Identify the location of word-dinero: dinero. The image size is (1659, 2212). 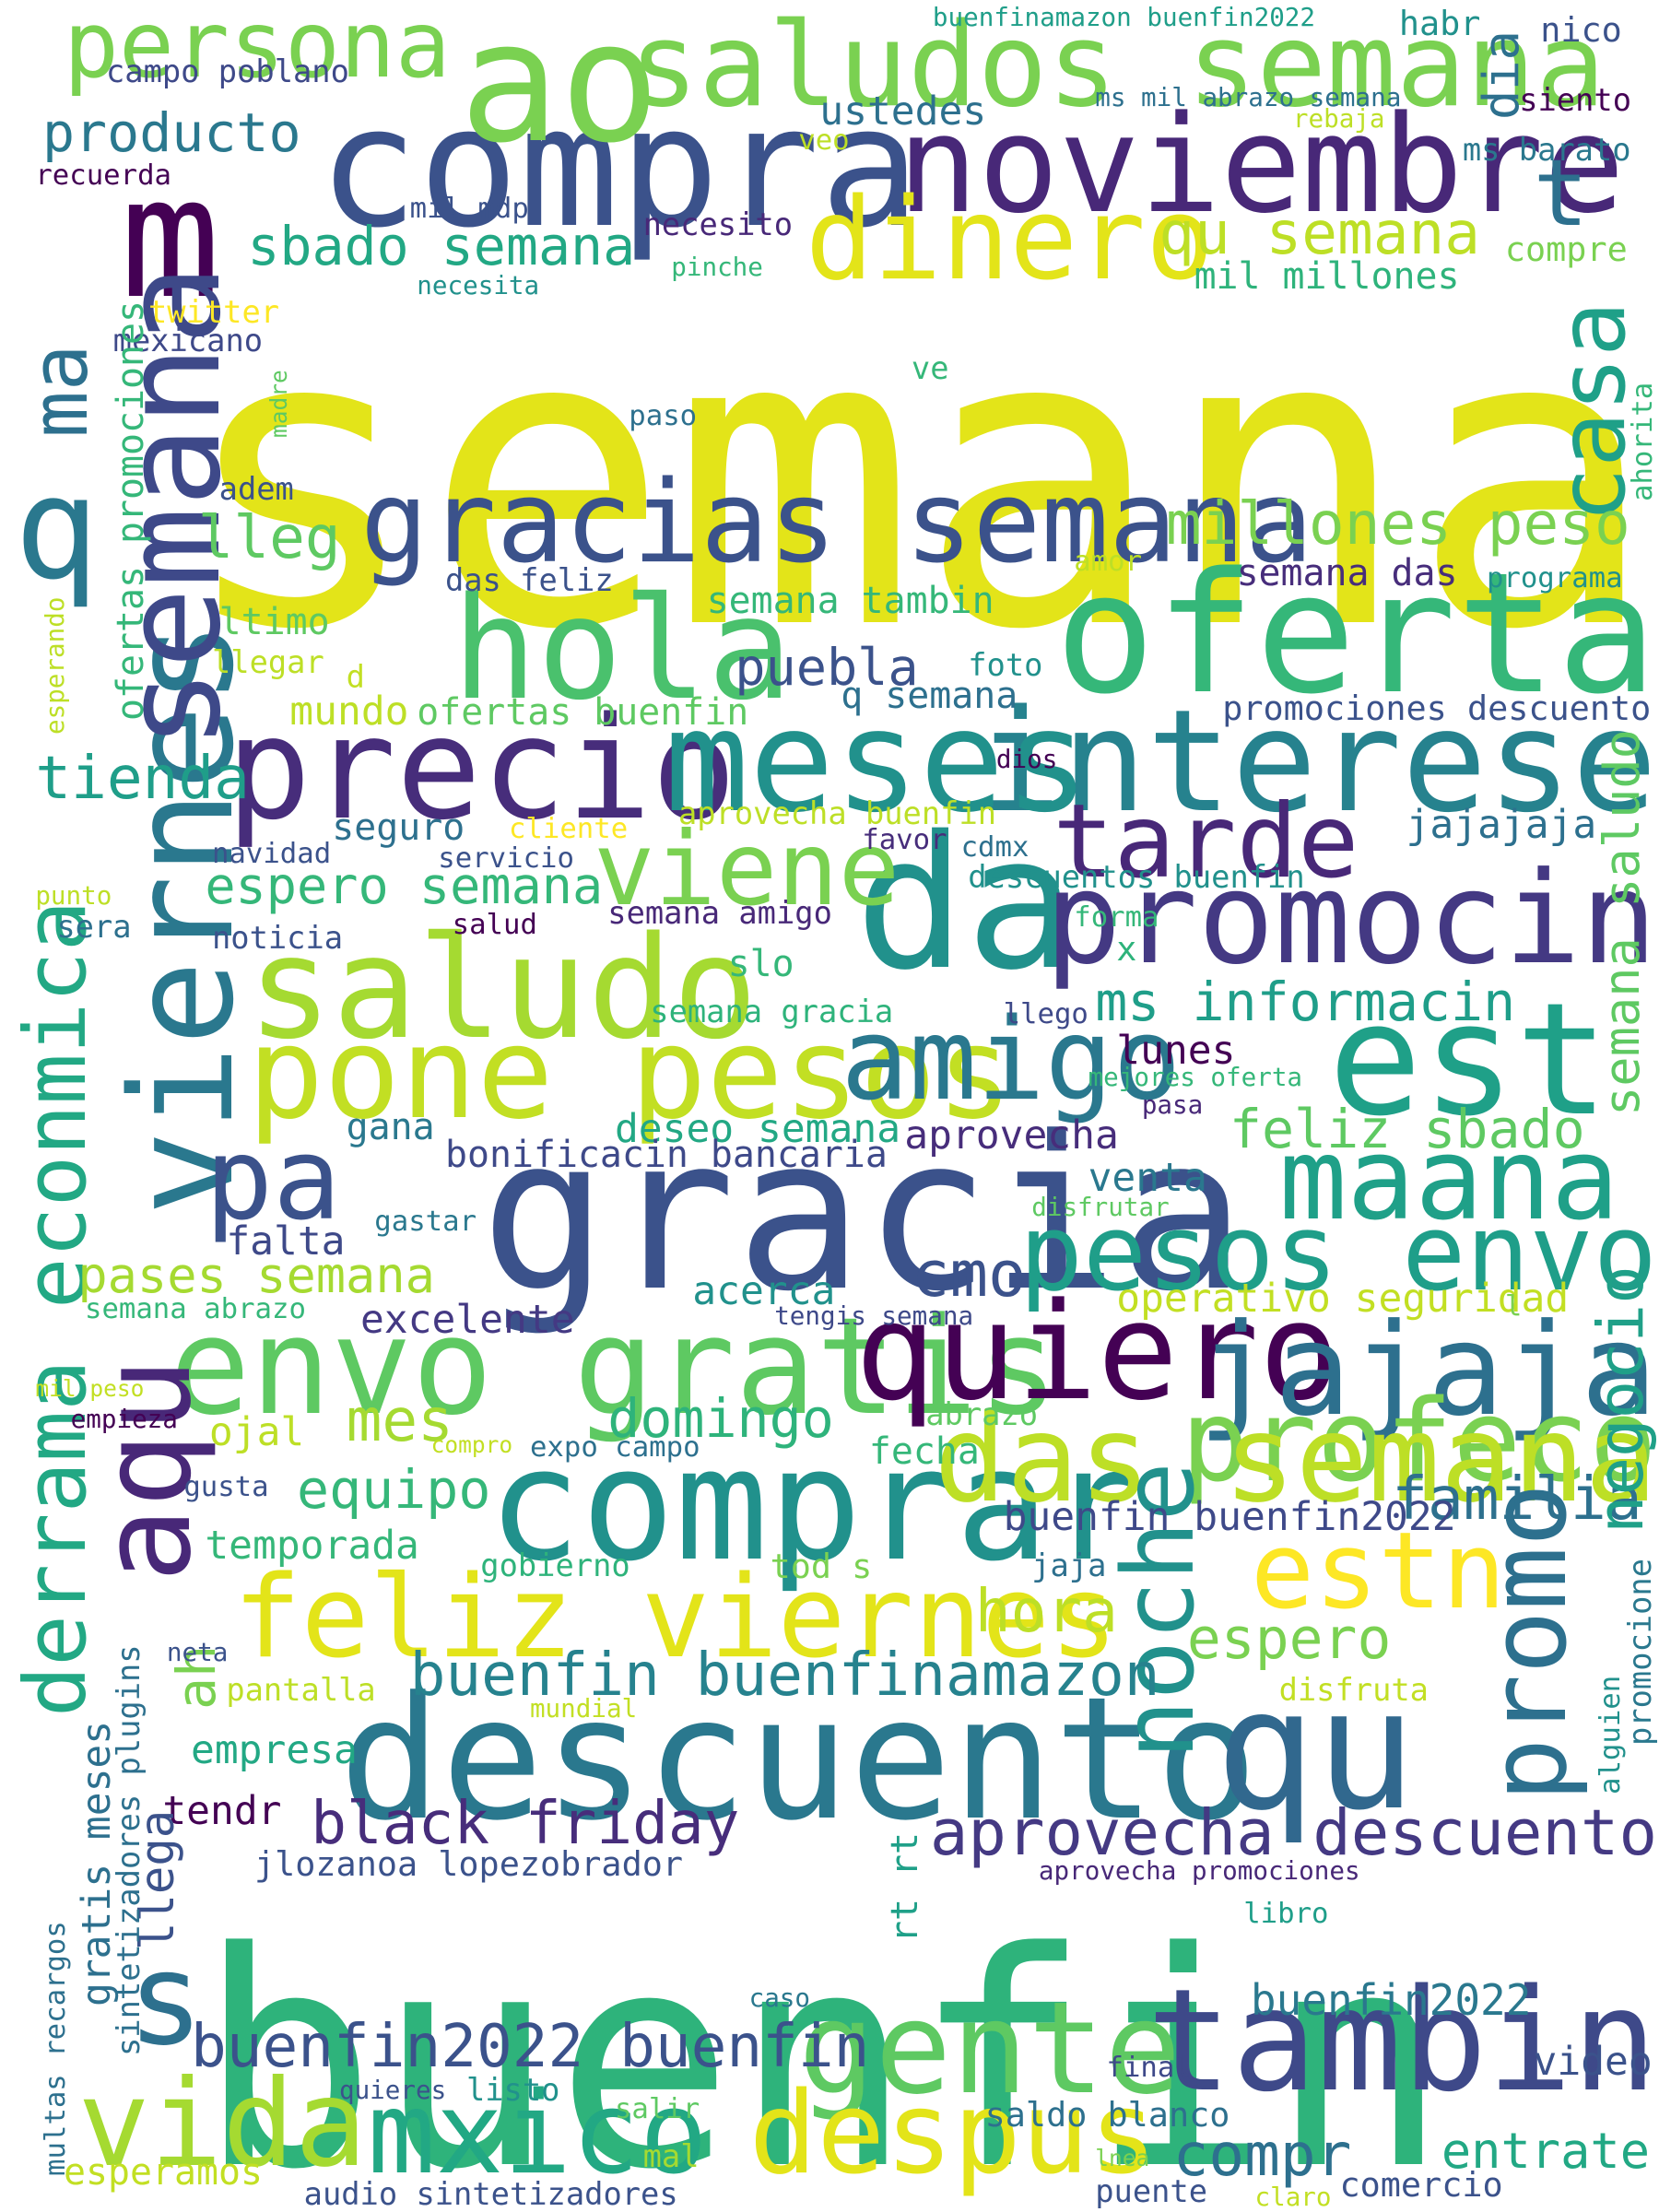
(1009, 239).